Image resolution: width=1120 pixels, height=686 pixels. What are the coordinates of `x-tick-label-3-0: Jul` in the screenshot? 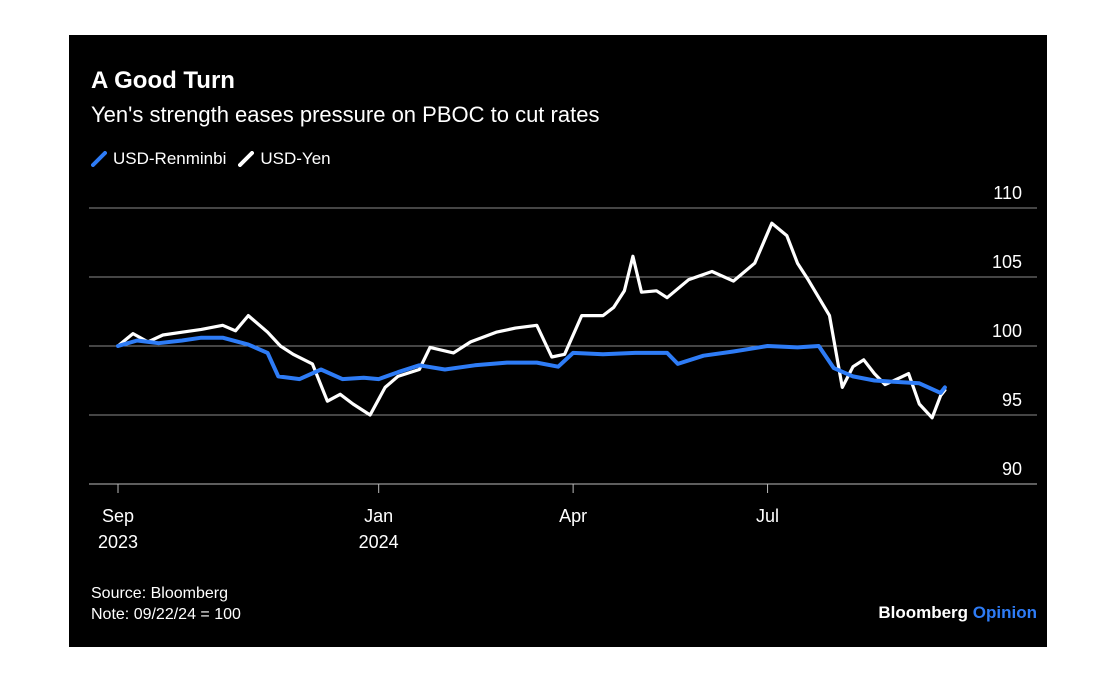 It's located at (767, 516).